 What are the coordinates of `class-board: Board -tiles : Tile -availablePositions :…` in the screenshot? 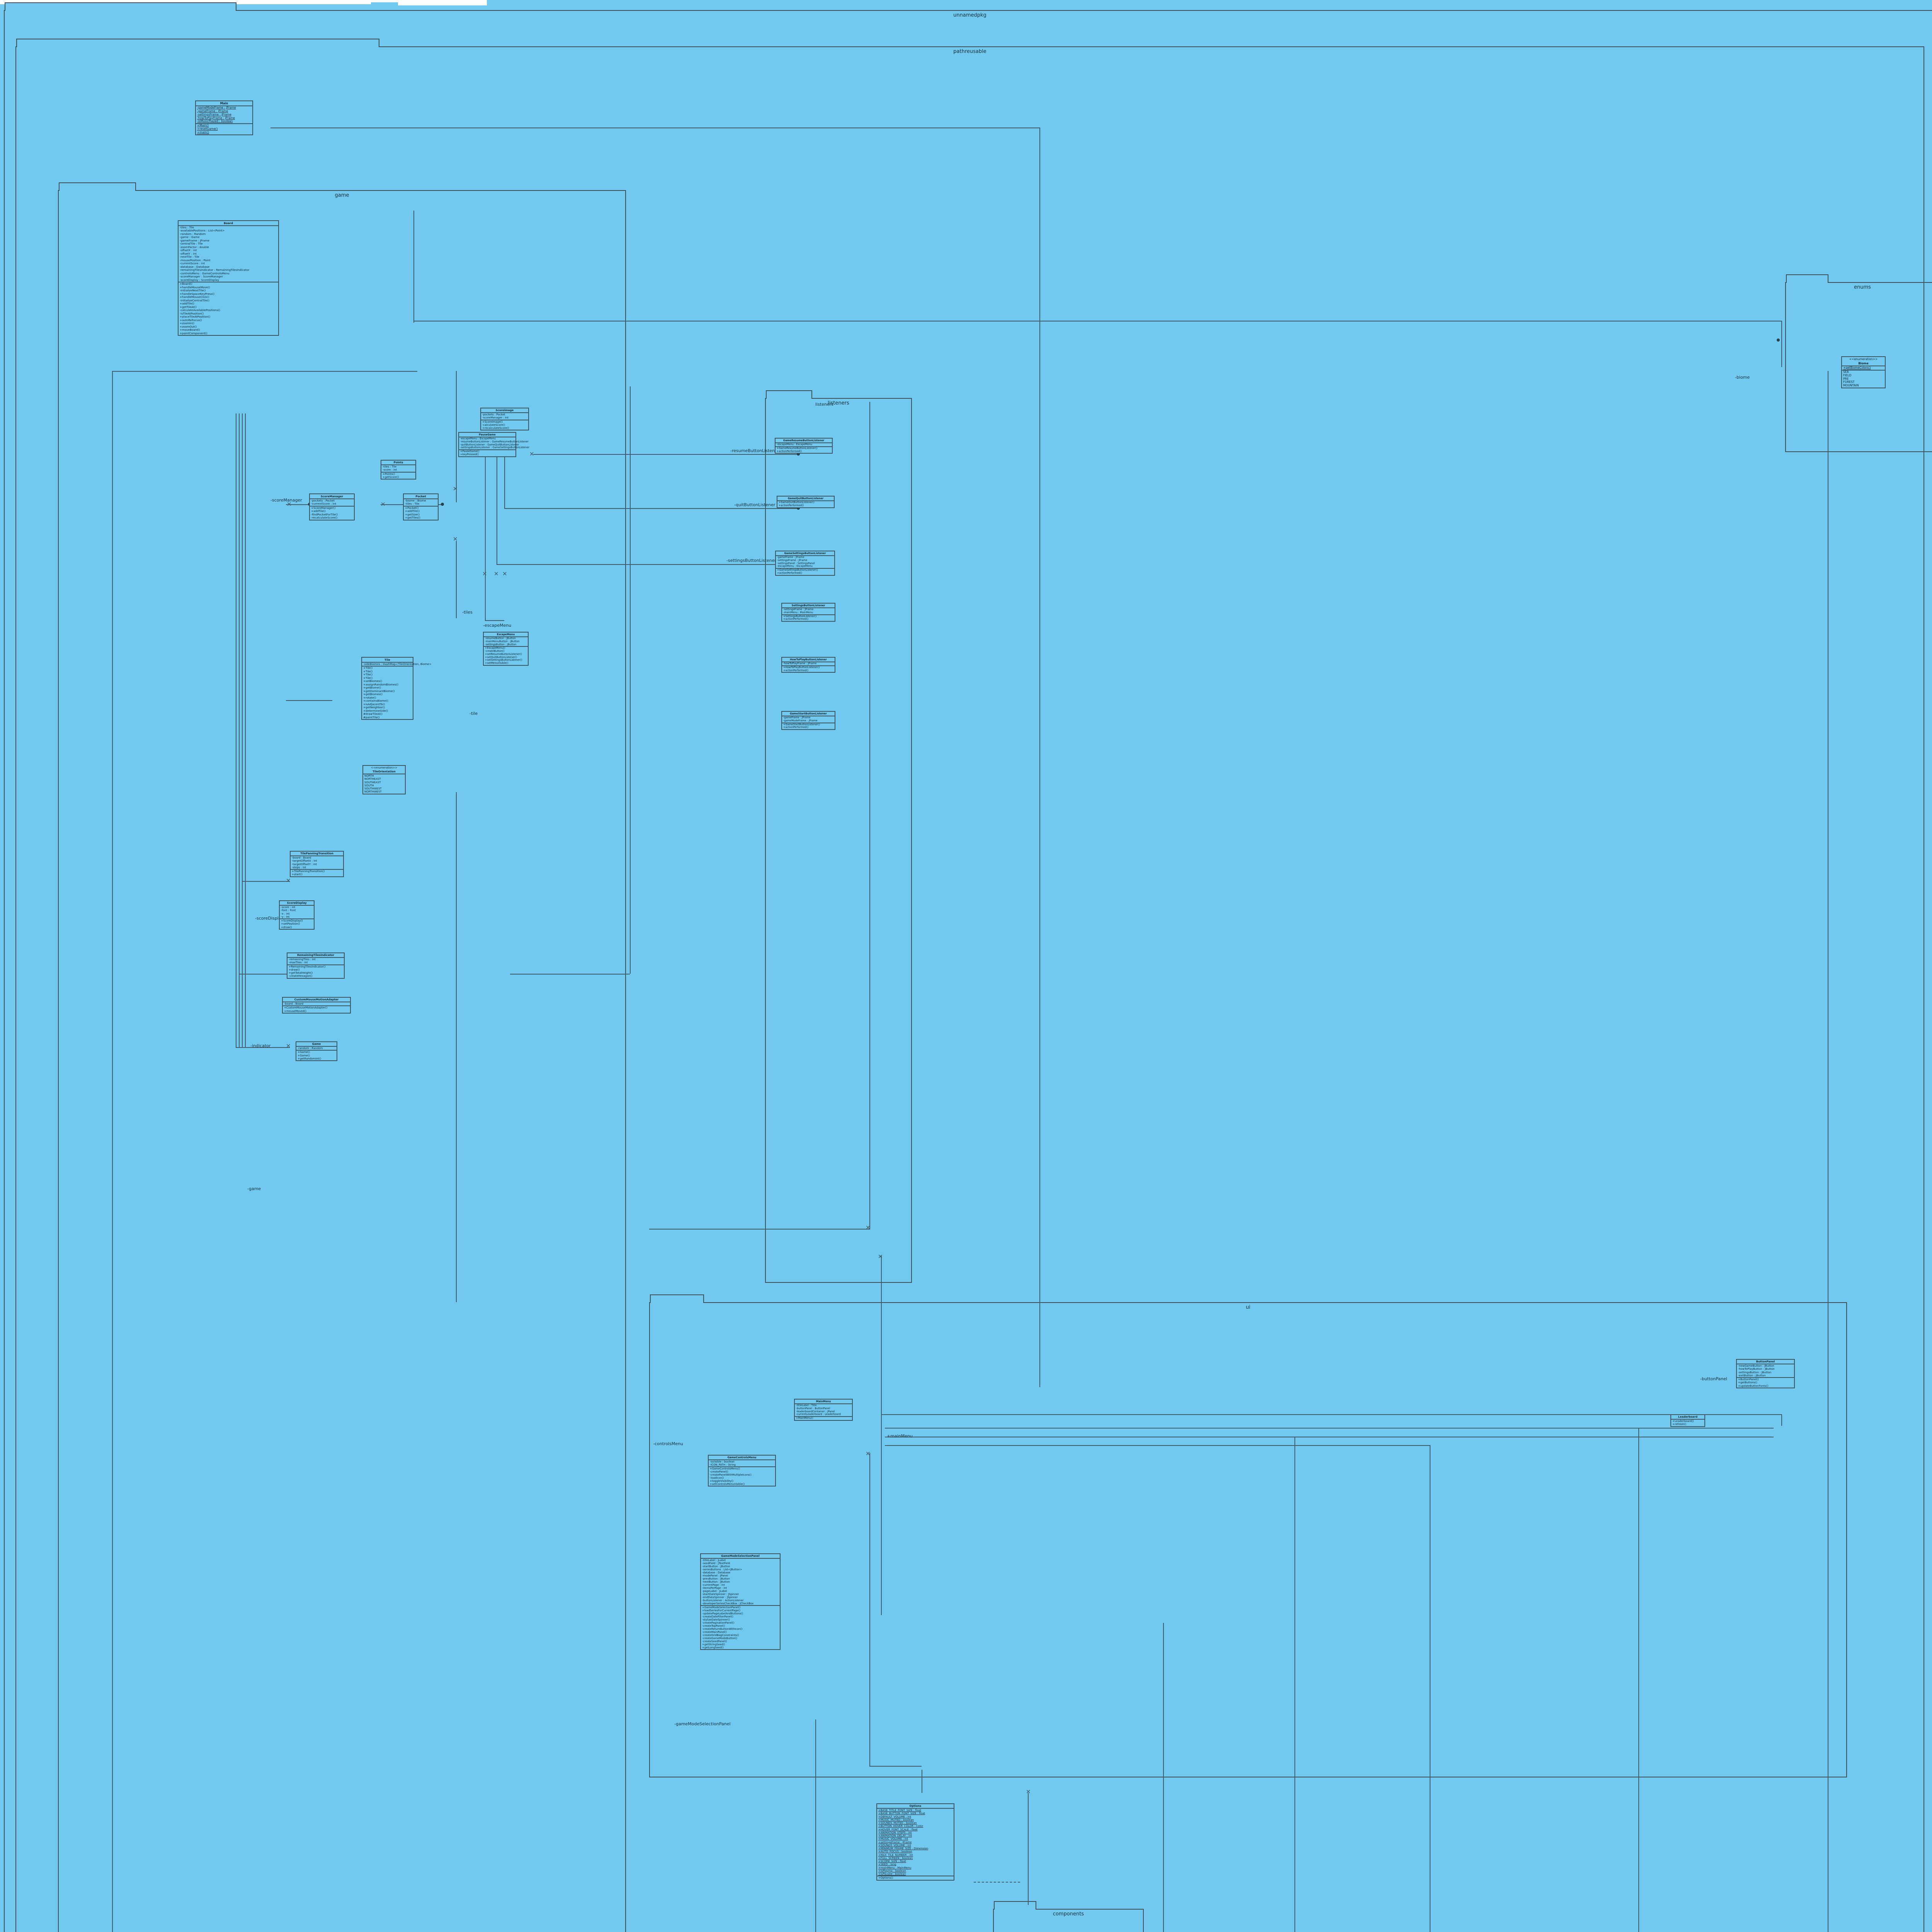 It's located at (228, 278).